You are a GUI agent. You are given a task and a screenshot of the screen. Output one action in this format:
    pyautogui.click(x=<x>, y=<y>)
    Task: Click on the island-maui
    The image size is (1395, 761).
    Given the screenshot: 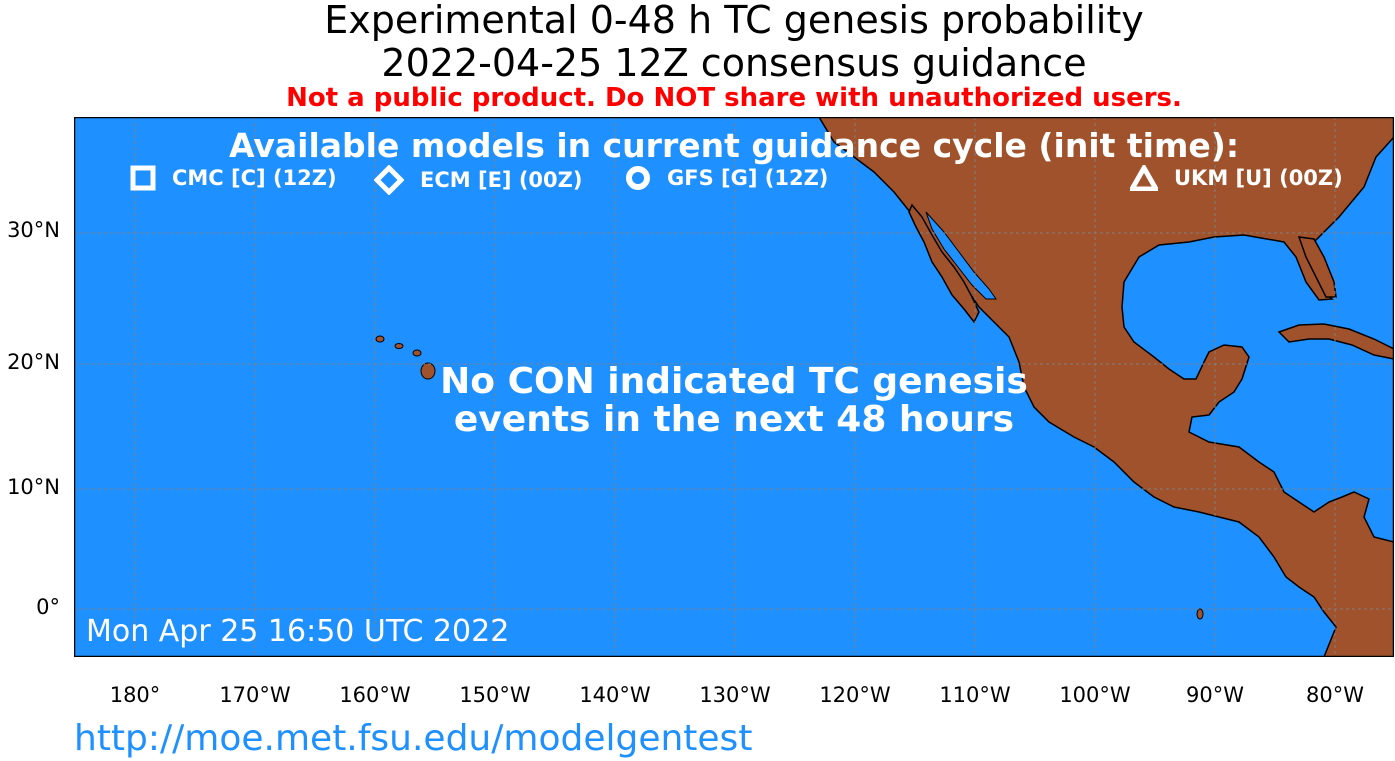 What is the action you would take?
    pyautogui.click(x=417, y=353)
    